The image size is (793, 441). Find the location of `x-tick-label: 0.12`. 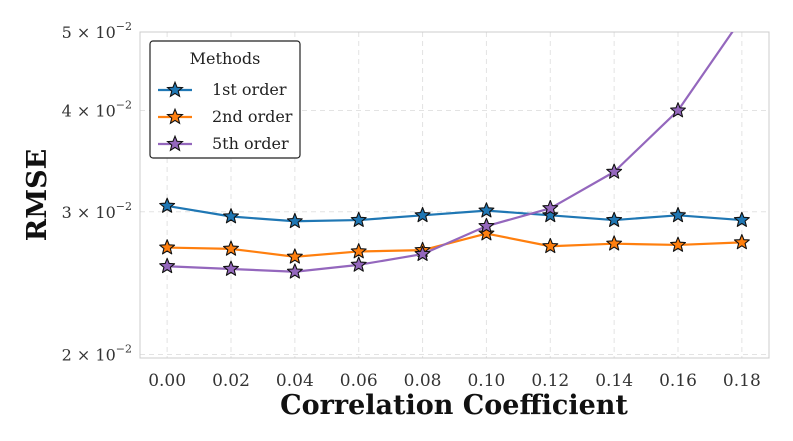

x-tick-label: 0.12 is located at coordinates (550, 381).